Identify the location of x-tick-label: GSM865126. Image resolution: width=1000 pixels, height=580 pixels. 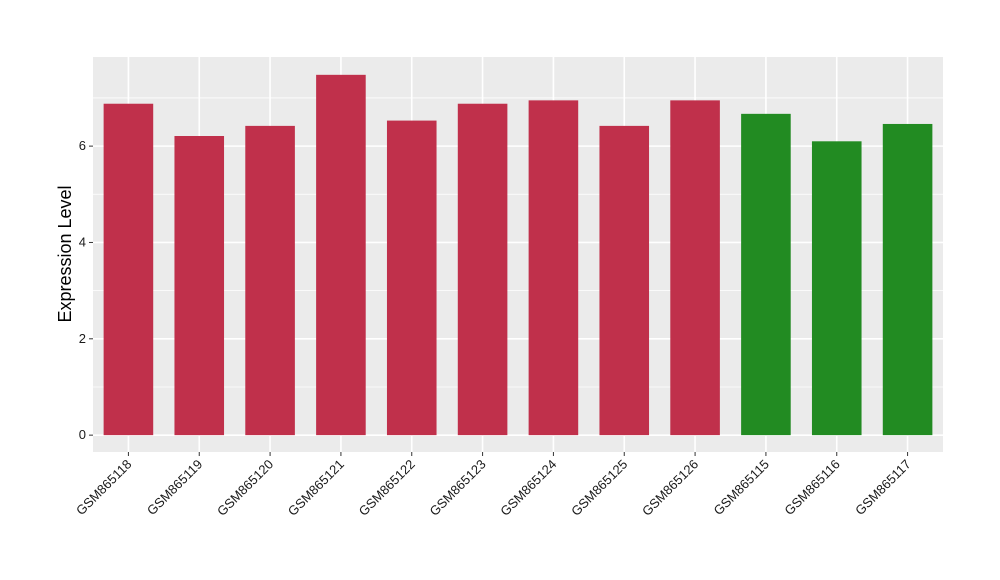
(670, 488).